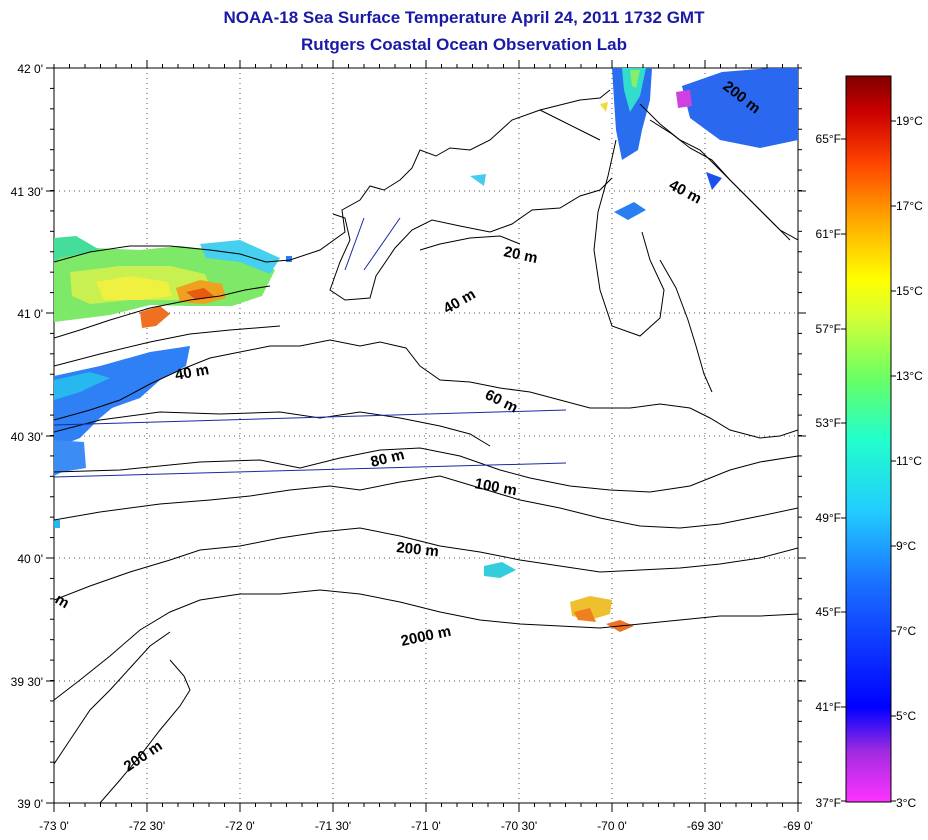  I want to click on colorbar-f-label: 37°F, so click(828, 803).